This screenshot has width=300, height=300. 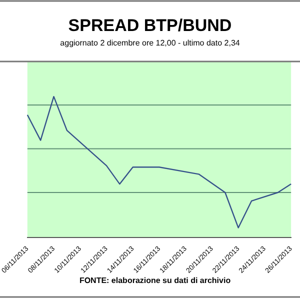 I want to click on chart-title: SPREAD BTP/BUND, so click(x=150, y=25).